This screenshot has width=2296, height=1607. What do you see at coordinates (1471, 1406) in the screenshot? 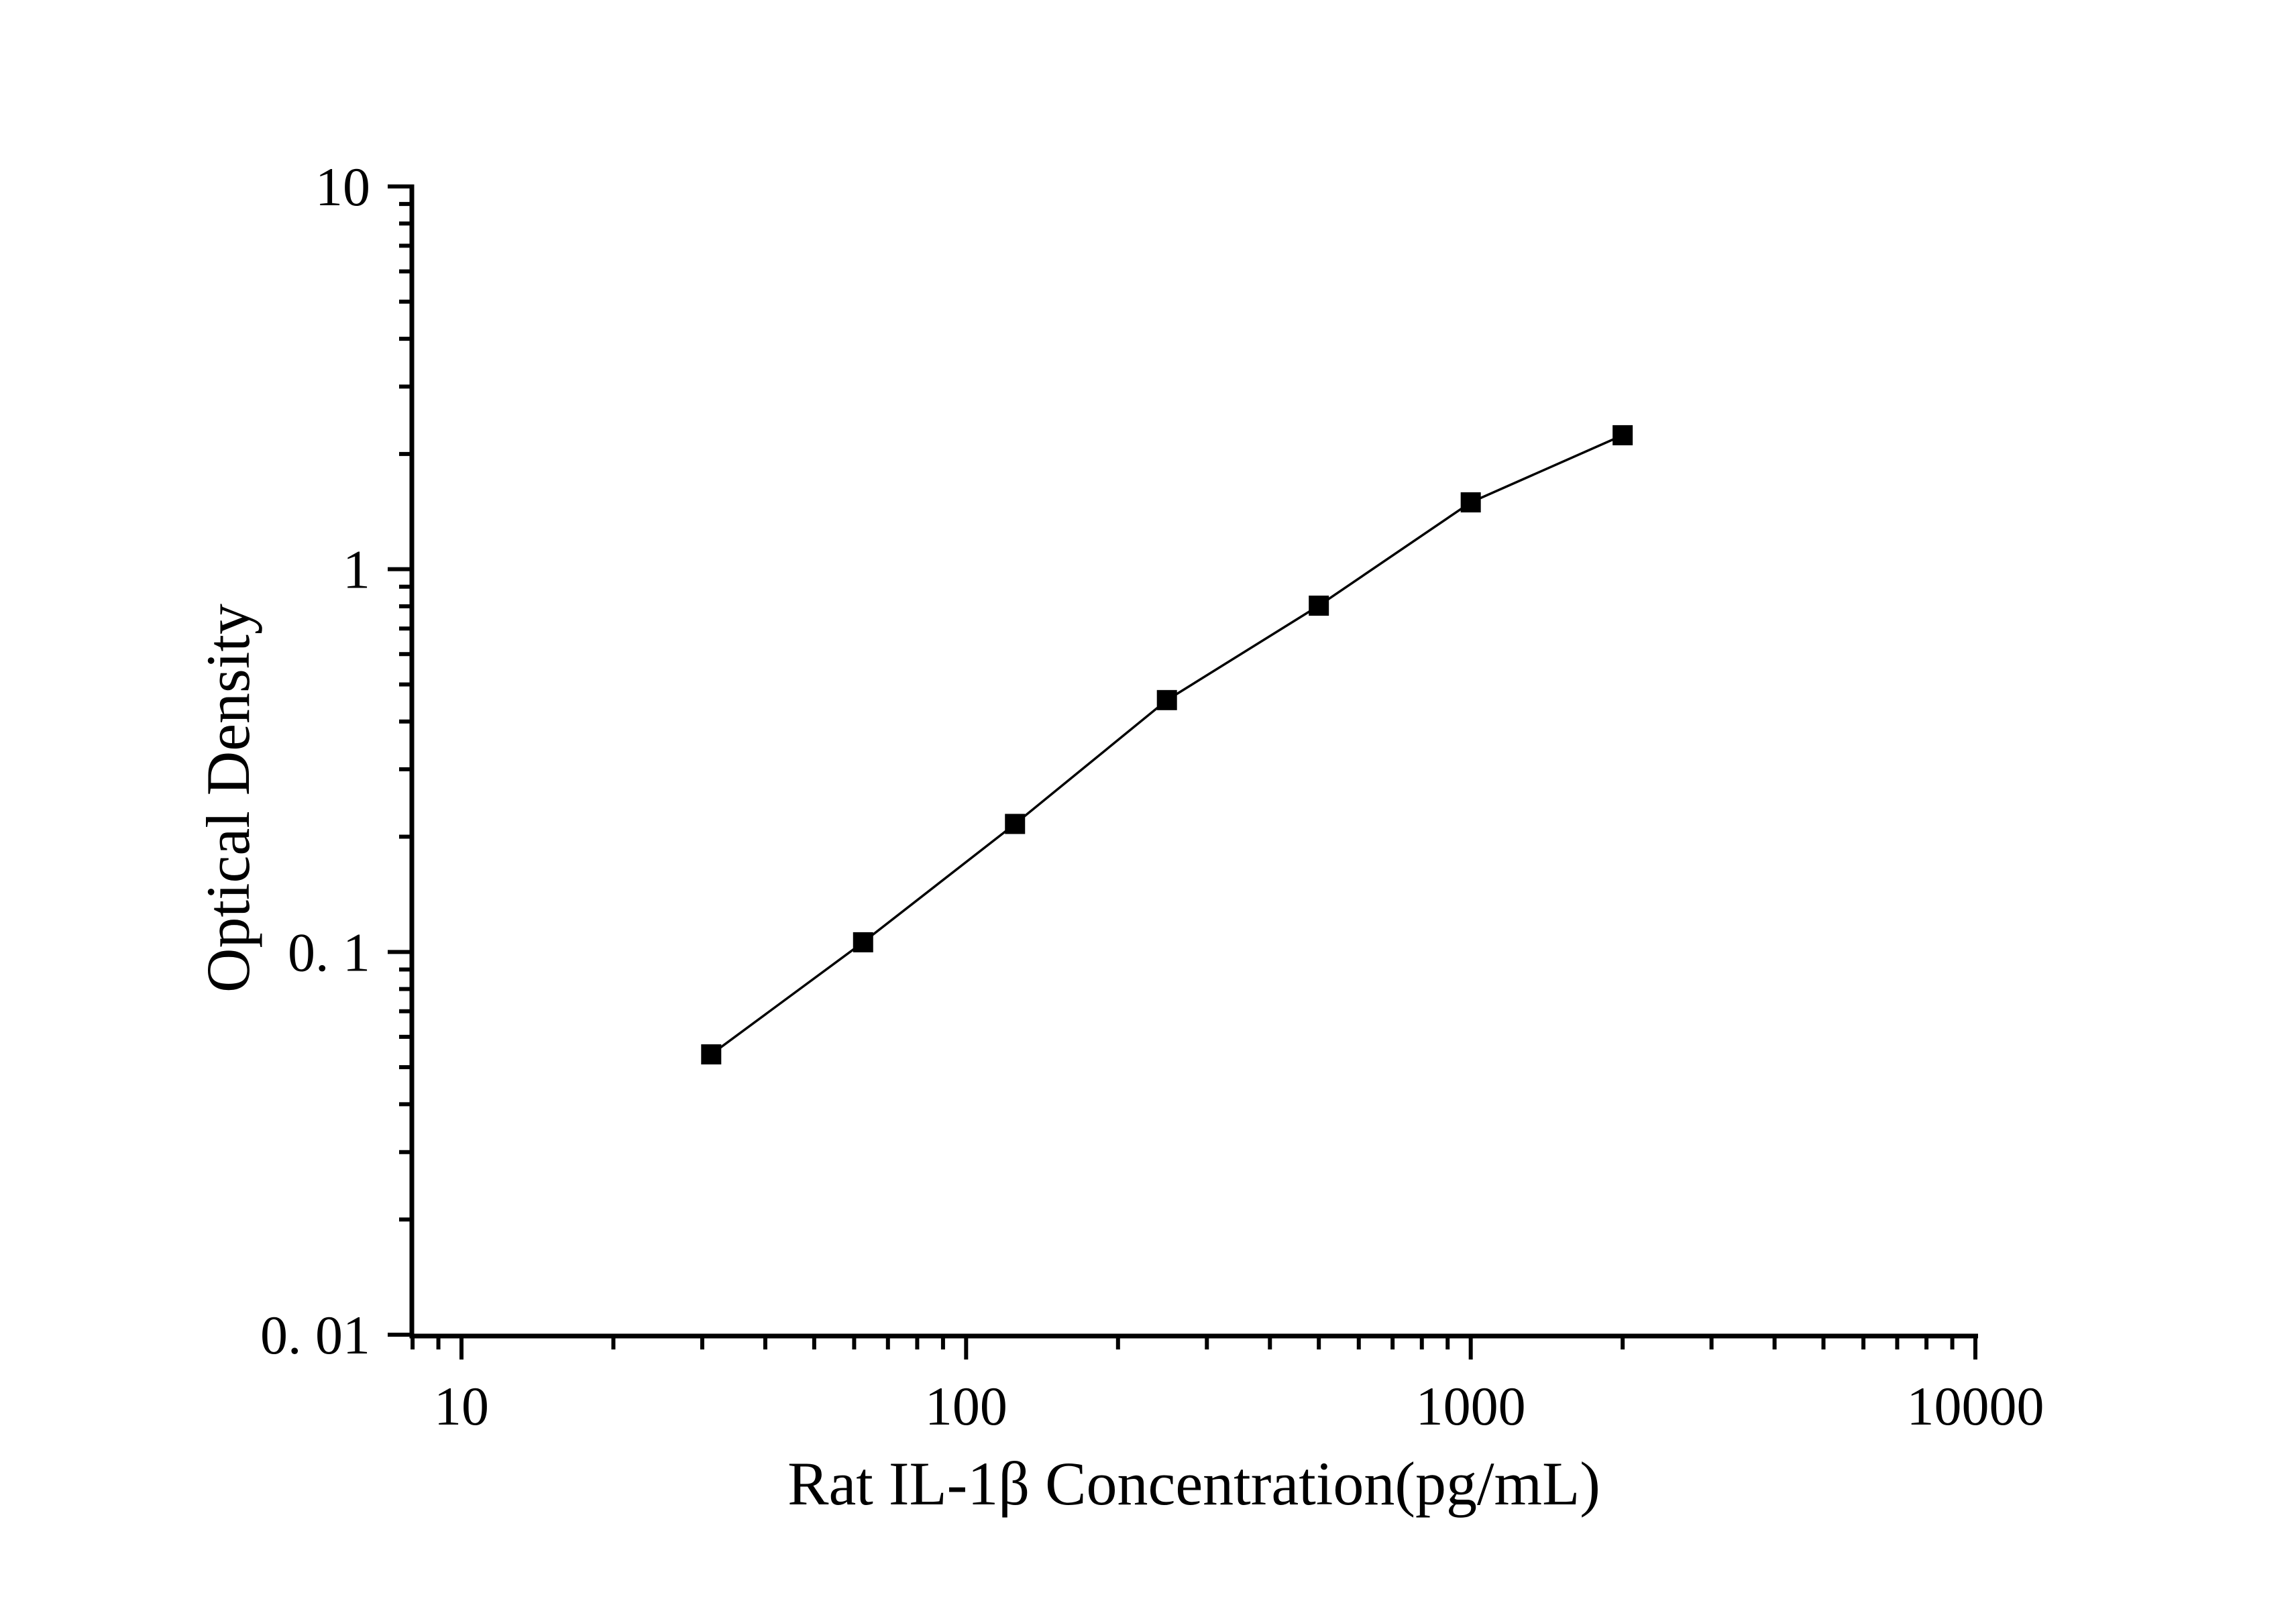
I see `x-tick-label: 1000` at bounding box center [1471, 1406].